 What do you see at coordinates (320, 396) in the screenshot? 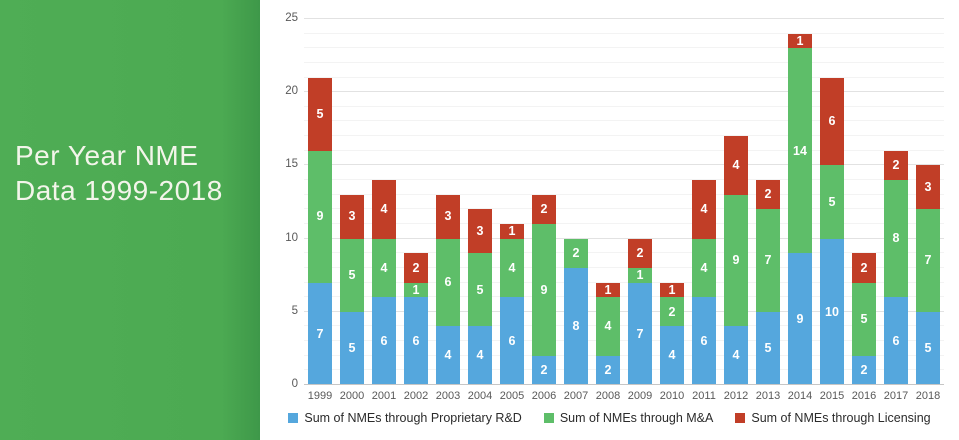
I see `x-axis-tick-label: 1999` at bounding box center [320, 396].